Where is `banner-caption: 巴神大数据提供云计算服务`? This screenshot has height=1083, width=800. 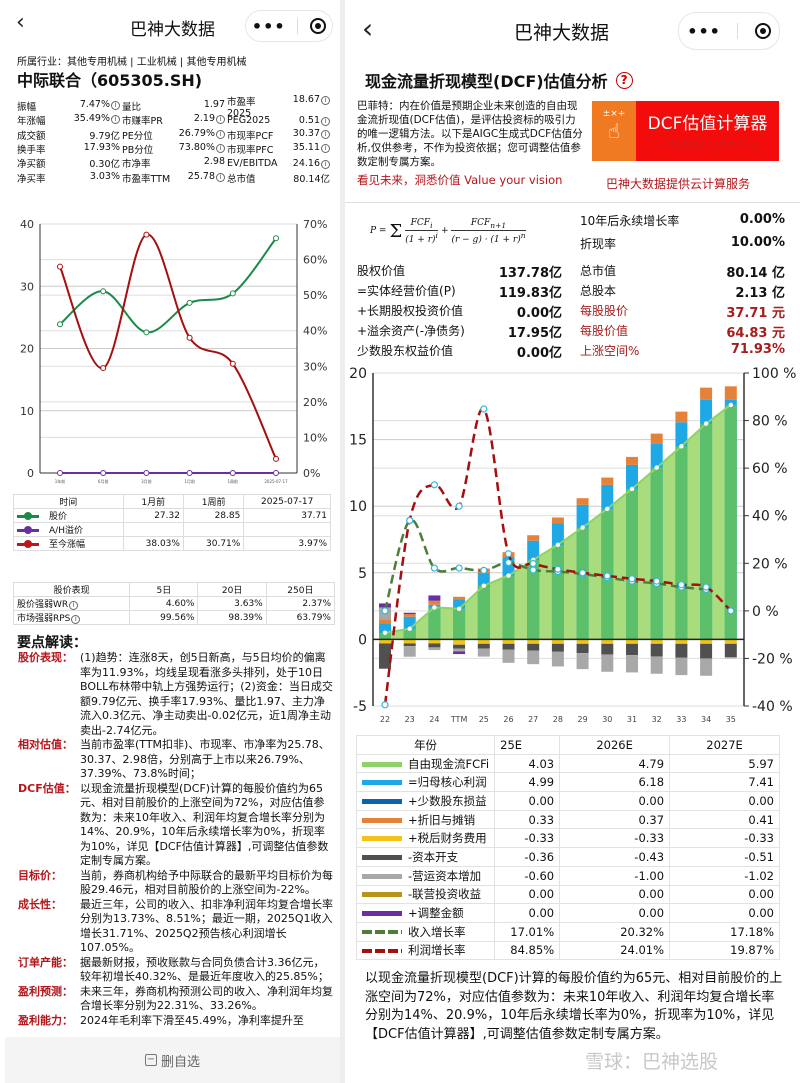
banner-caption: 巴神大数据提供云计算服务 is located at coordinates (678, 184).